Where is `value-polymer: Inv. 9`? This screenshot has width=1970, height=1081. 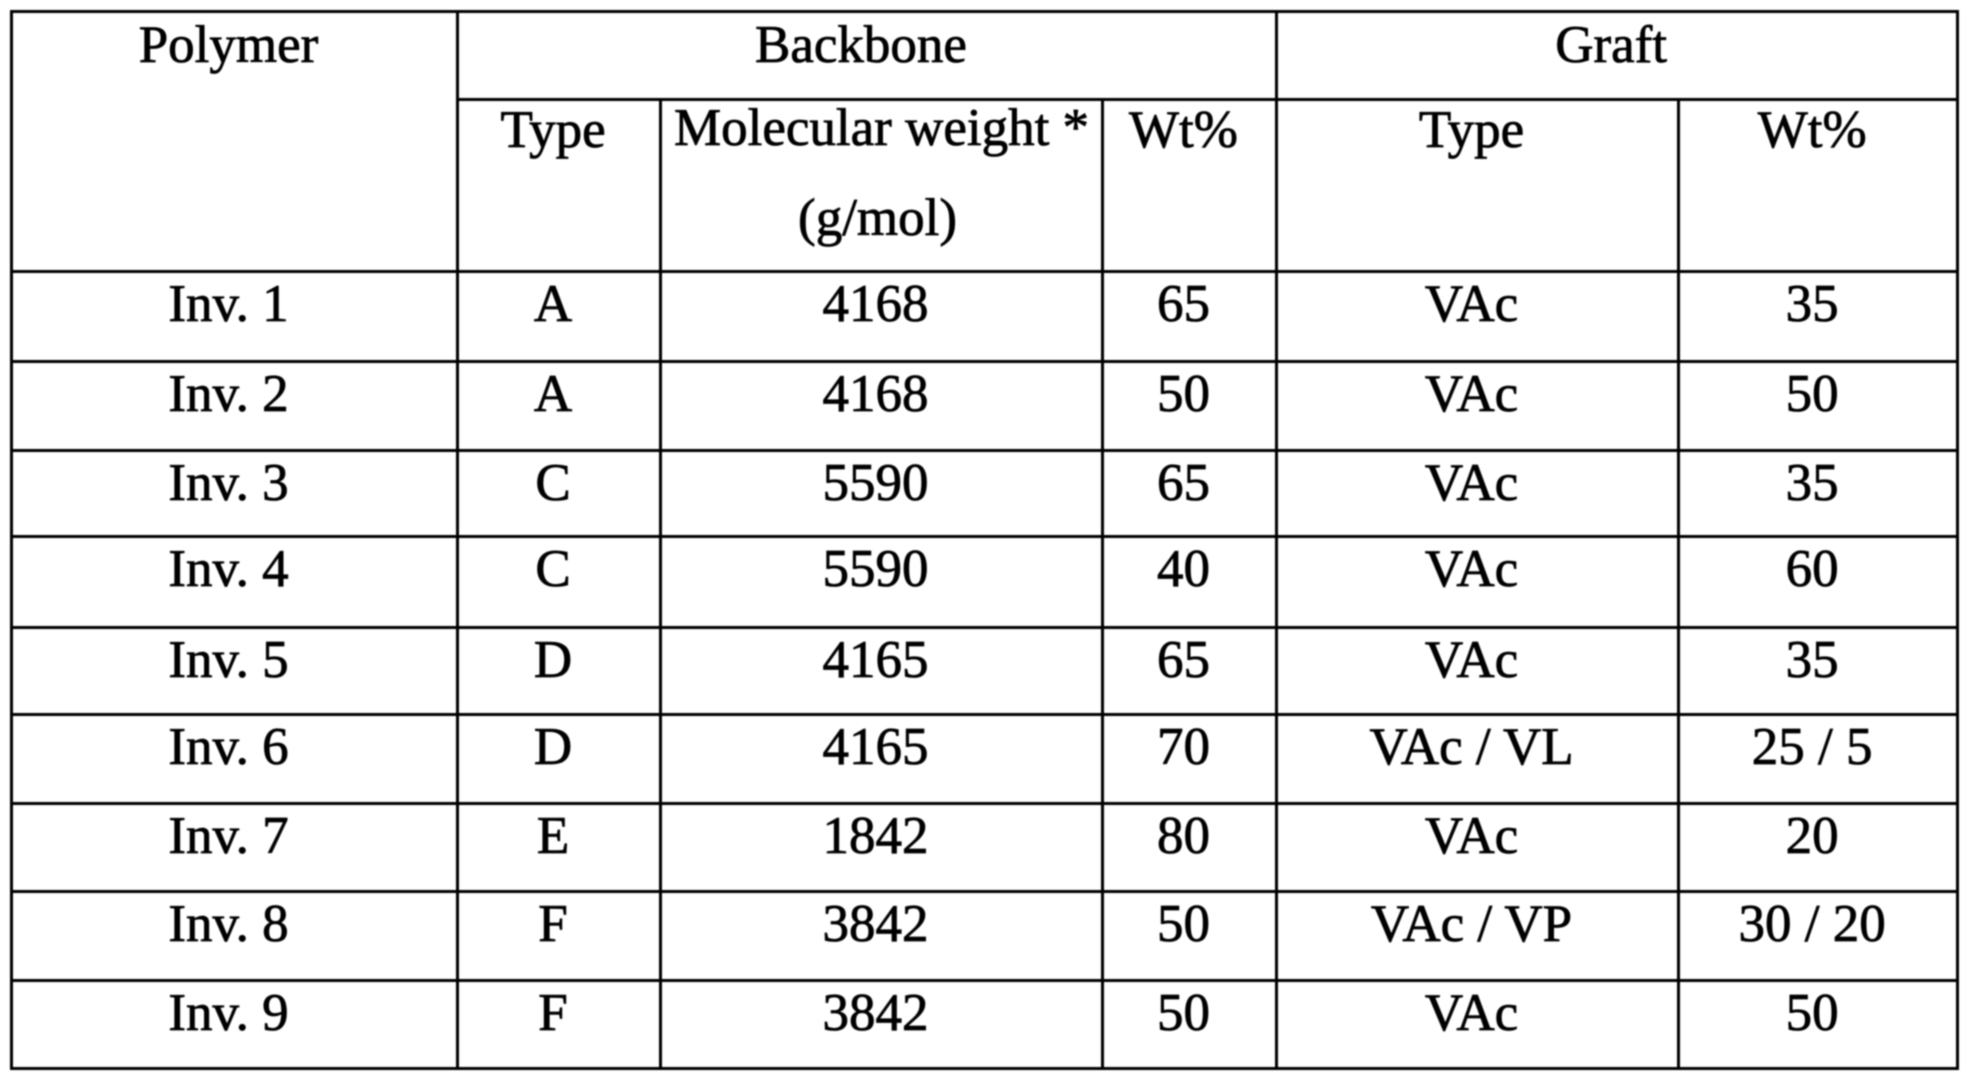
value-polymer: Inv. 9 is located at coordinates (228, 1013).